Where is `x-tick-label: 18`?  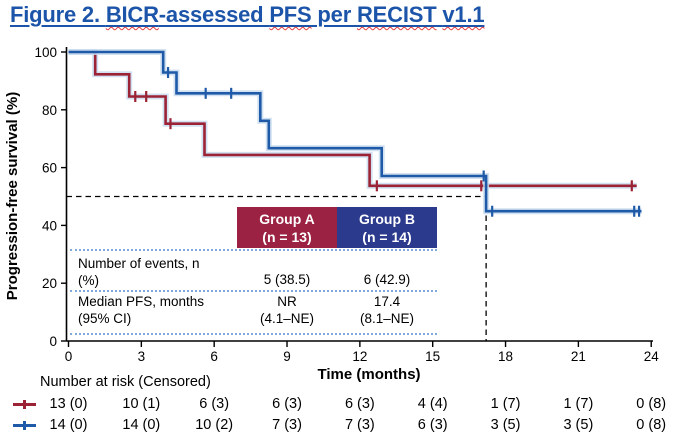 x-tick-label: 18 is located at coordinates (505, 356).